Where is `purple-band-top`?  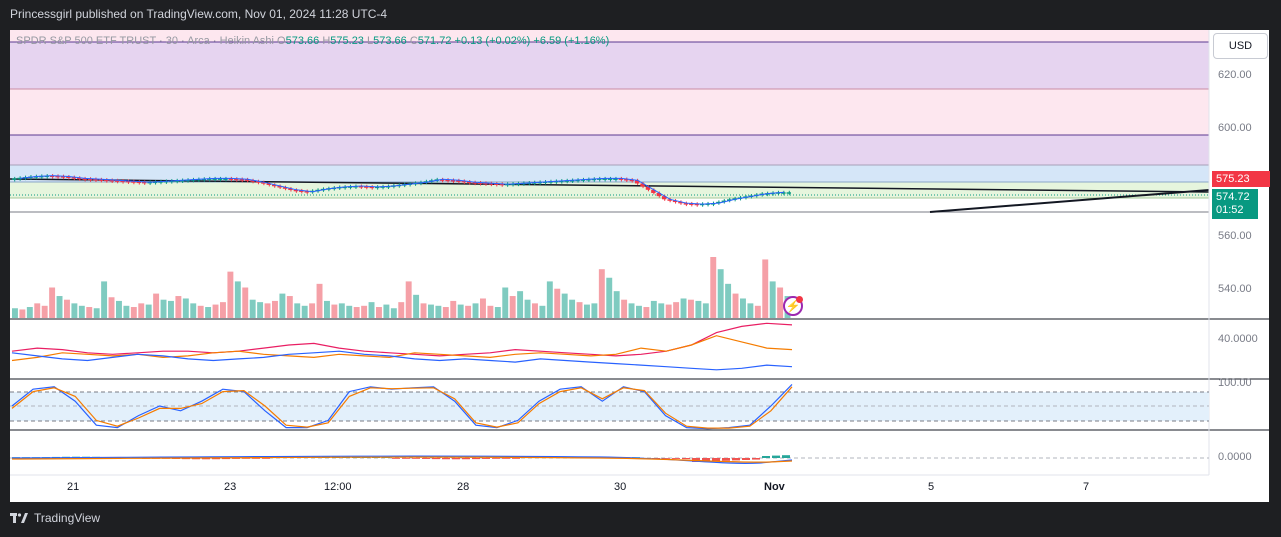
purple-band-top is located at coordinates (609, 65).